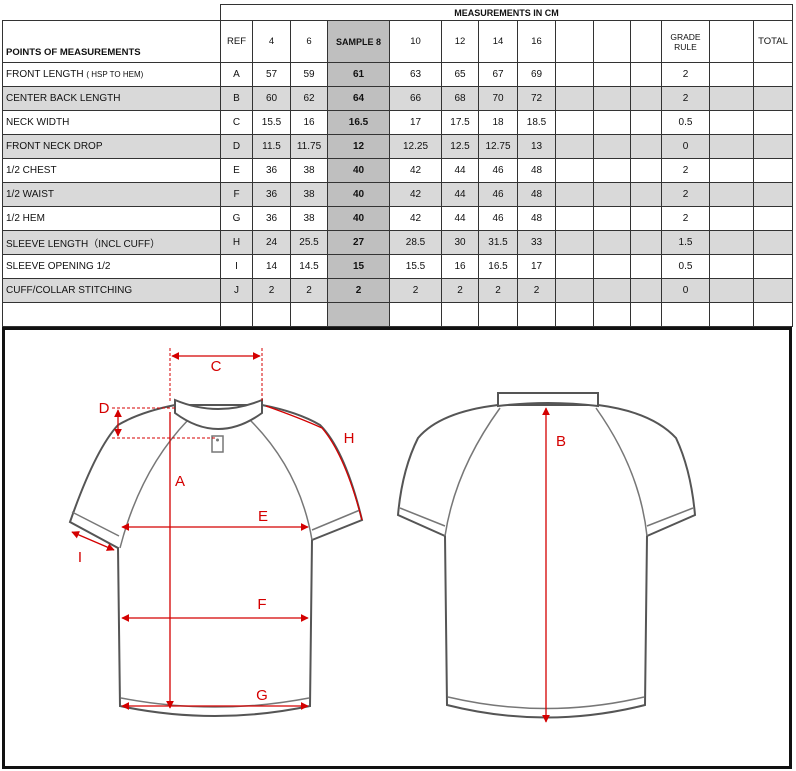 The height and width of the screenshot is (771, 796). Describe the element at coordinates (309, 98) in the screenshot. I see `value-cell: 62` at that location.